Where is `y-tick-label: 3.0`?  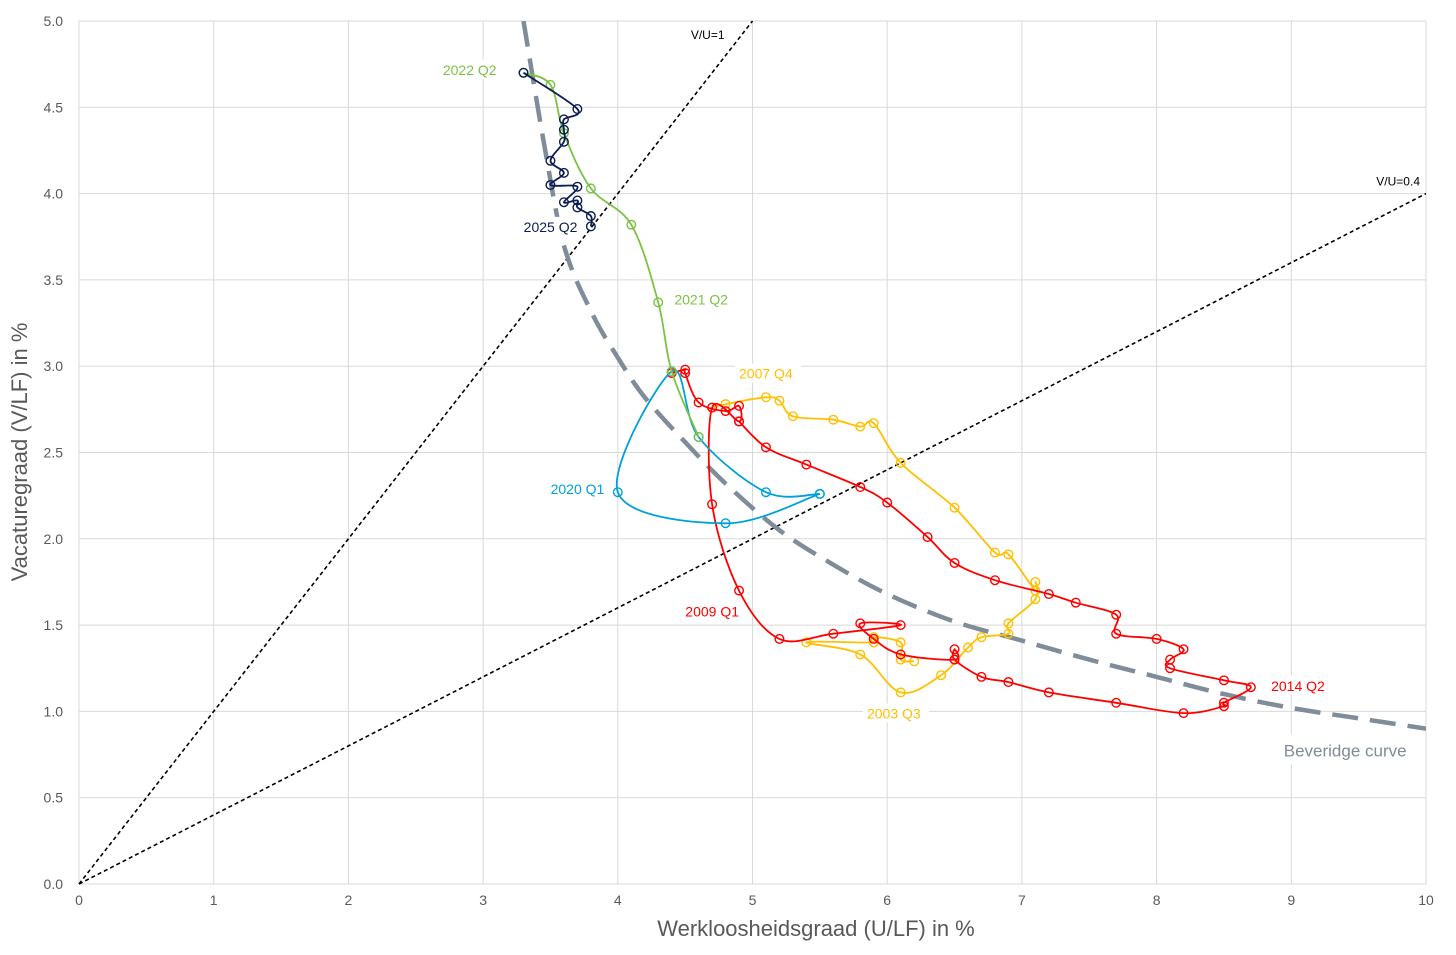 y-tick-label: 3.0 is located at coordinates (54, 366).